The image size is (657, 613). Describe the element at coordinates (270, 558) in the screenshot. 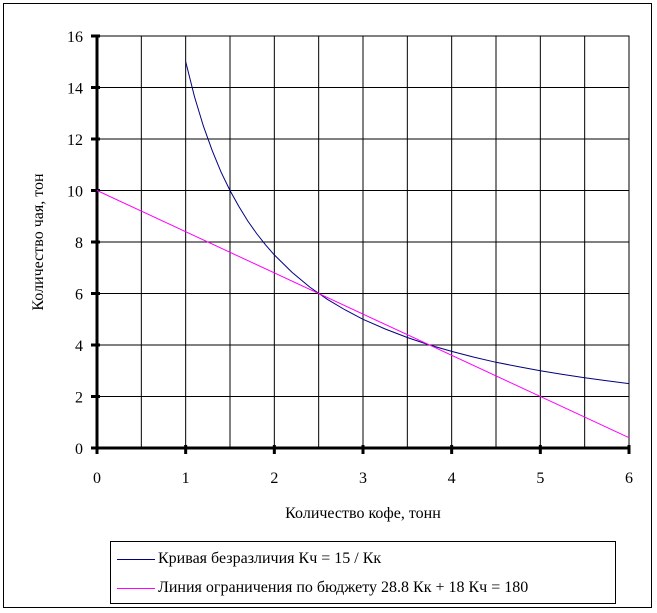

I see `legend-label-indifference-curve: Кривая безразличия Кч = 15 / Кк` at that location.